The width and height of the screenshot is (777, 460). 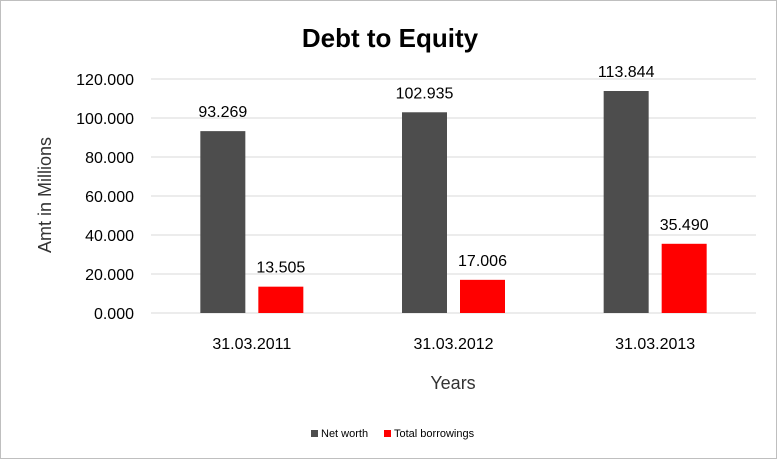 I want to click on x-tick-labels: 31.03.2011 31.03.2012 31.03.2013, so click(x=453, y=344).